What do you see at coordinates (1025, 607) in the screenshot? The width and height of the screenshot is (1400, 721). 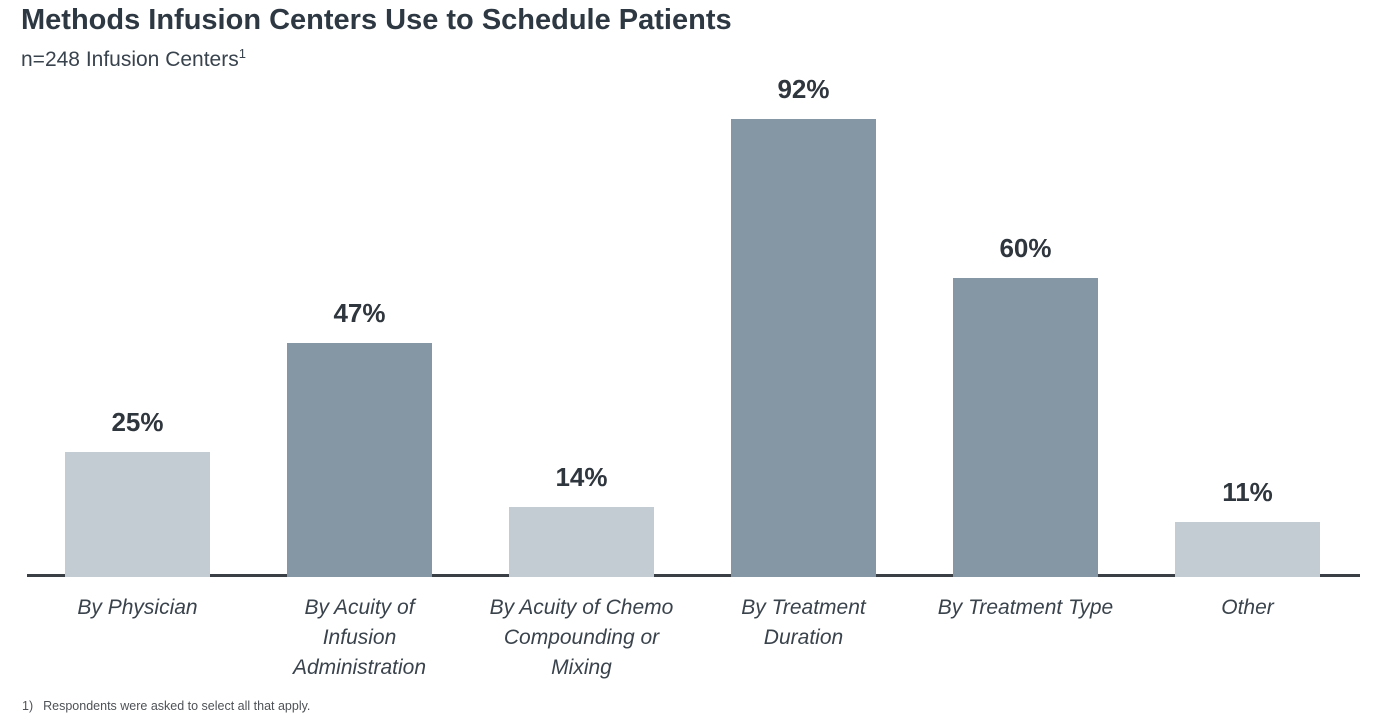 I see `category-label-5: By Treatment Type` at bounding box center [1025, 607].